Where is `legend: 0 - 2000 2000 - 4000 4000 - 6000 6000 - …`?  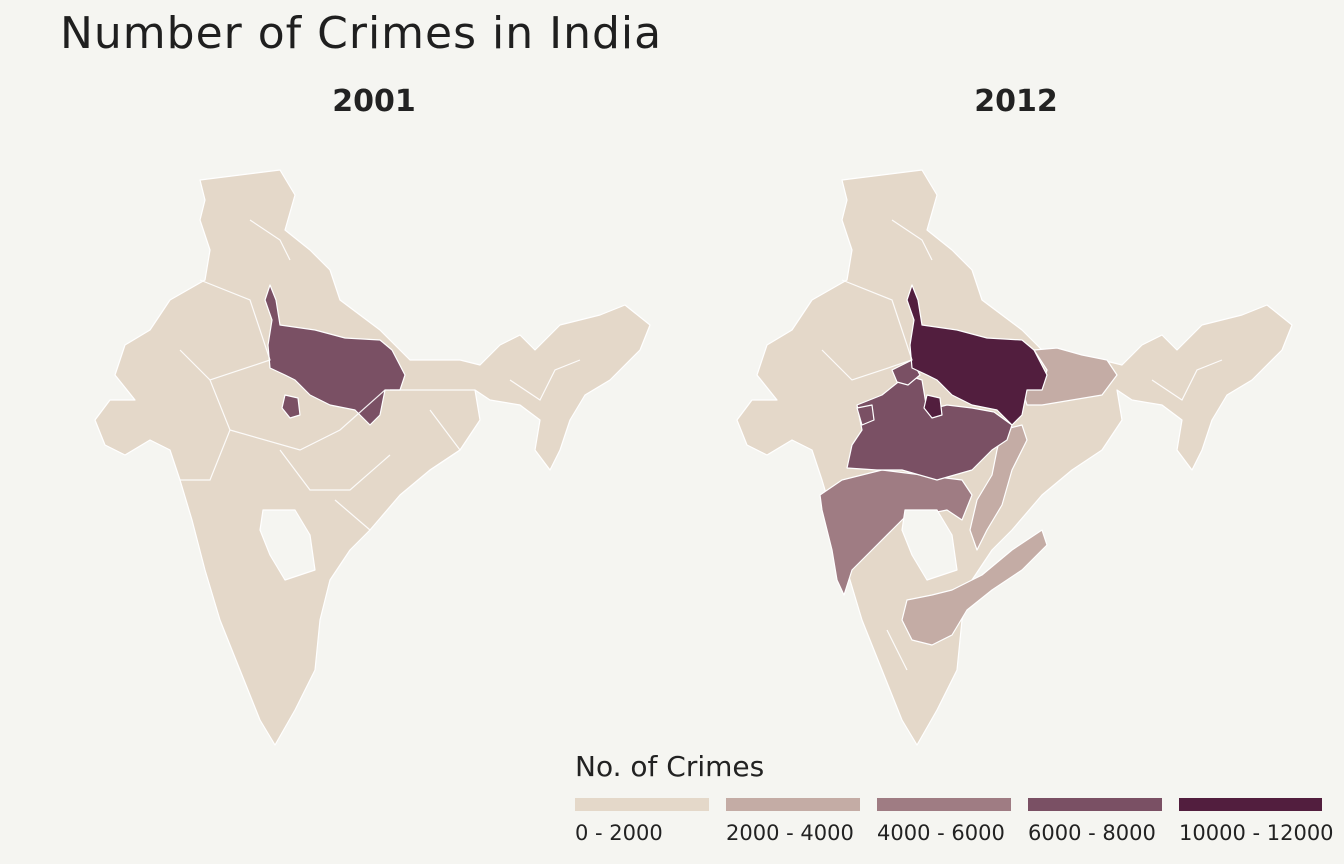 legend: 0 - 2000 2000 - 4000 4000 - 6000 6000 - … is located at coordinates (955, 828).